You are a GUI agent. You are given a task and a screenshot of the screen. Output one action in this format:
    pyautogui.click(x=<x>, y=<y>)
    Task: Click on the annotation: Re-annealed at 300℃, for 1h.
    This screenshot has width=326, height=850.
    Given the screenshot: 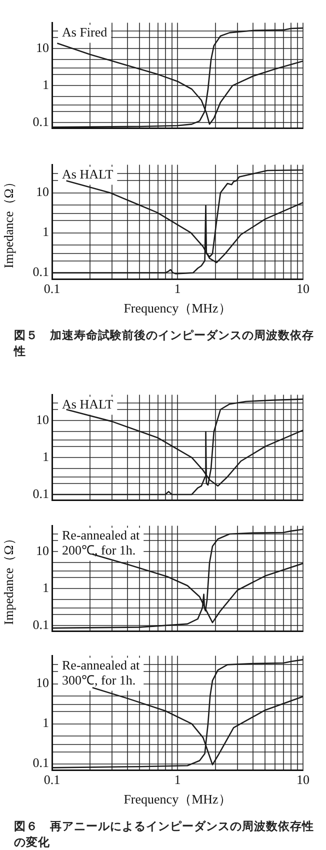 What is the action you would take?
    pyautogui.click(x=101, y=673)
    